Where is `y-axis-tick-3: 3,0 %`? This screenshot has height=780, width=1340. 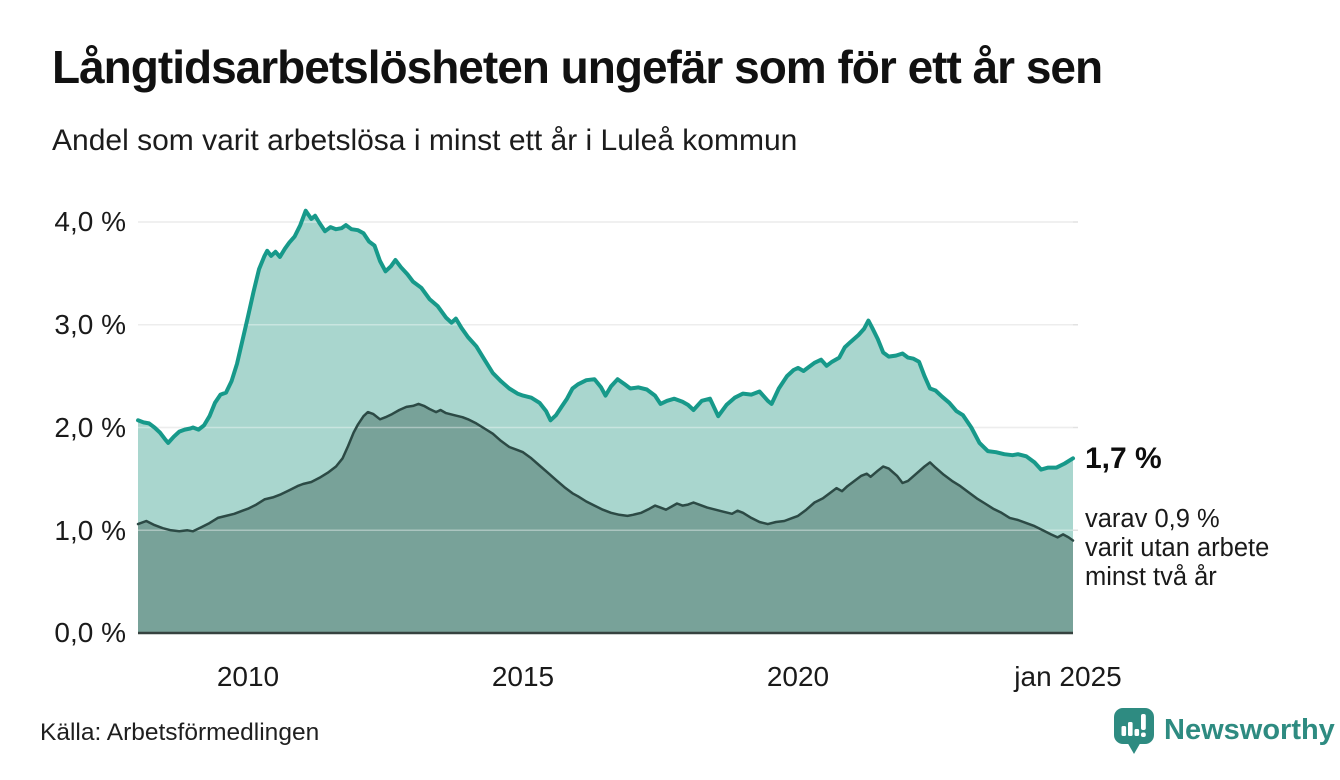
y-axis-tick-3: 3,0 % is located at coordinates (90, 324).